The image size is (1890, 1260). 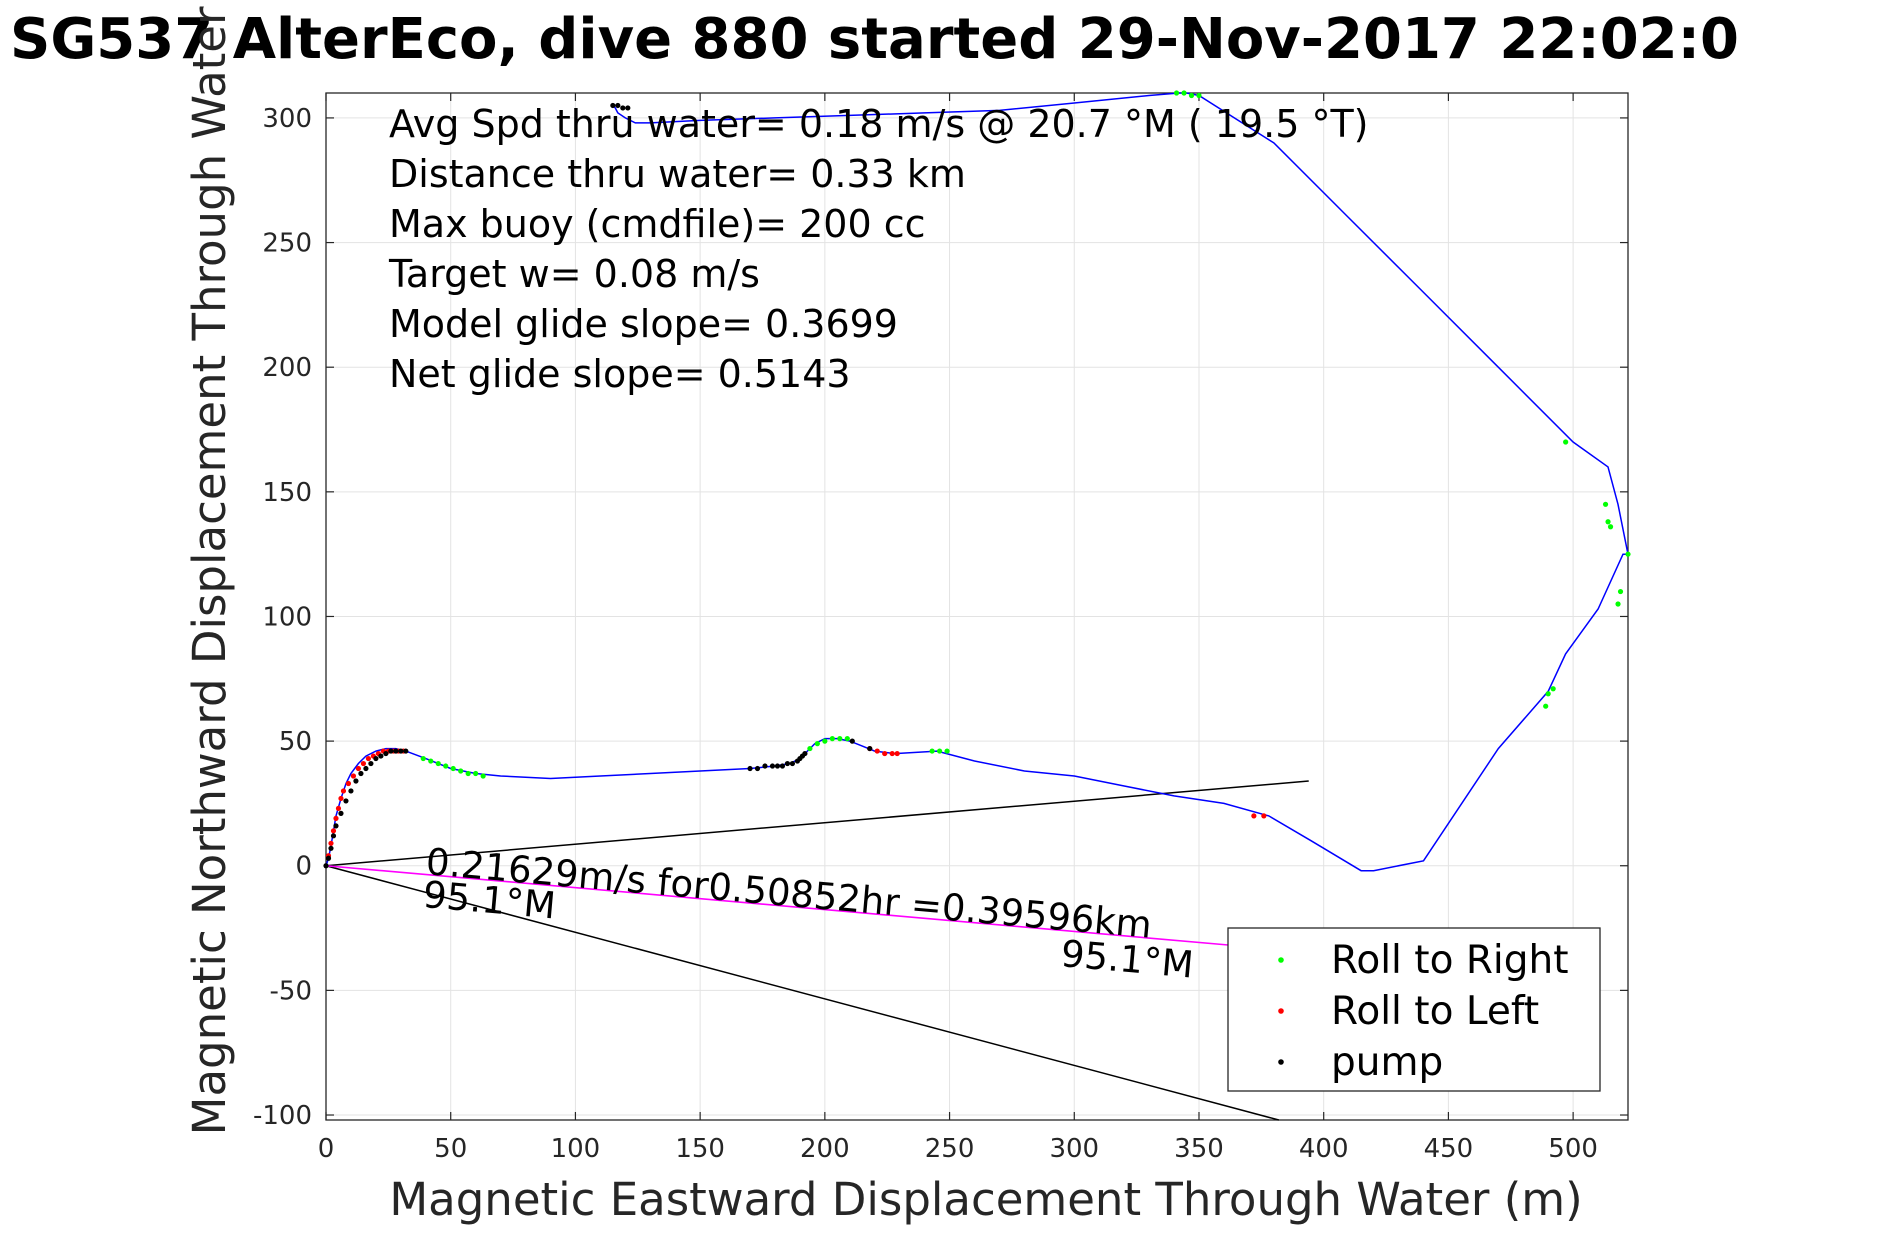 What do you see at coordinates (1387, 1062) in the screenshot?
I see `legend-label: pump` at bounding box center [1387, 1062].